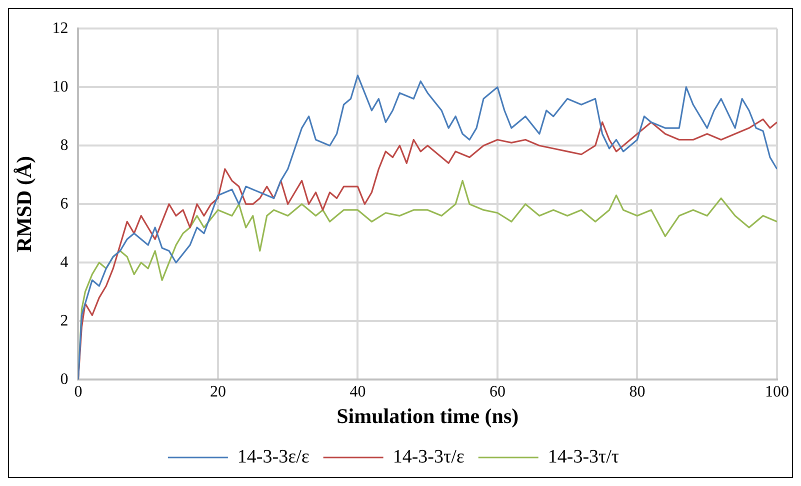 The height and width of the screenshot is (486, 801). Describe the element at coordinates (428, 457) in the screenshot. I see `legend-label: 14-3-3τ/ε` at that location.